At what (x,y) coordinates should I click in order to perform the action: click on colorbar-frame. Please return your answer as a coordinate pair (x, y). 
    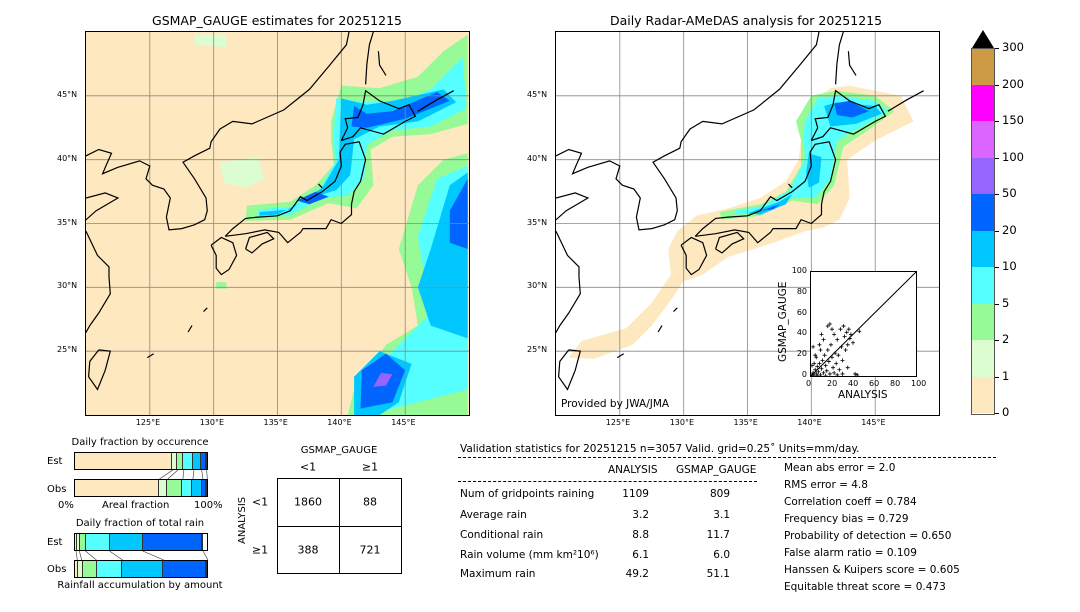
    Looking at the image, I should click on (983, 231).